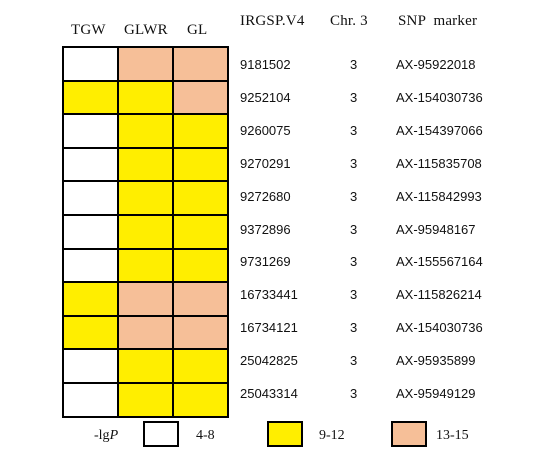  I want to click on legend-swatch-low, so click(161, 434).